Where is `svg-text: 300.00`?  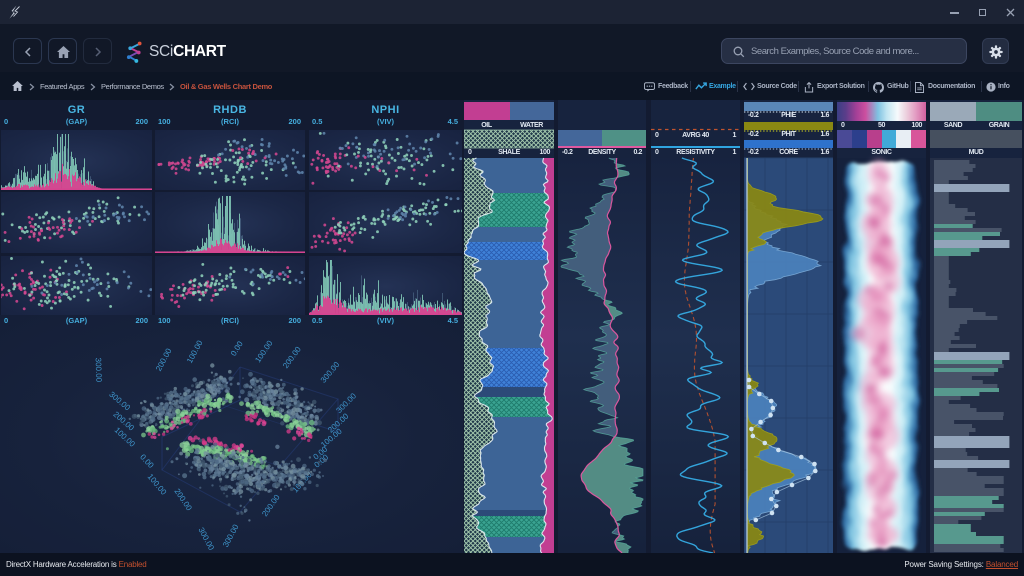
svg-text: 300.00 is located at coordinates (99, 370).